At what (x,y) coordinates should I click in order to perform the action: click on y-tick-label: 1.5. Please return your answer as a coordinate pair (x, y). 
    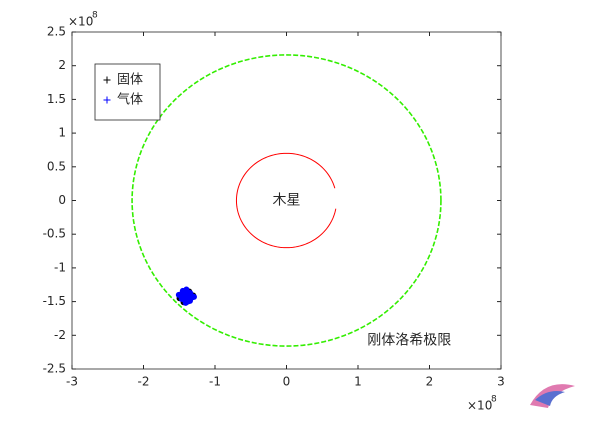
    Looking at the image, I should click on (56, 99).